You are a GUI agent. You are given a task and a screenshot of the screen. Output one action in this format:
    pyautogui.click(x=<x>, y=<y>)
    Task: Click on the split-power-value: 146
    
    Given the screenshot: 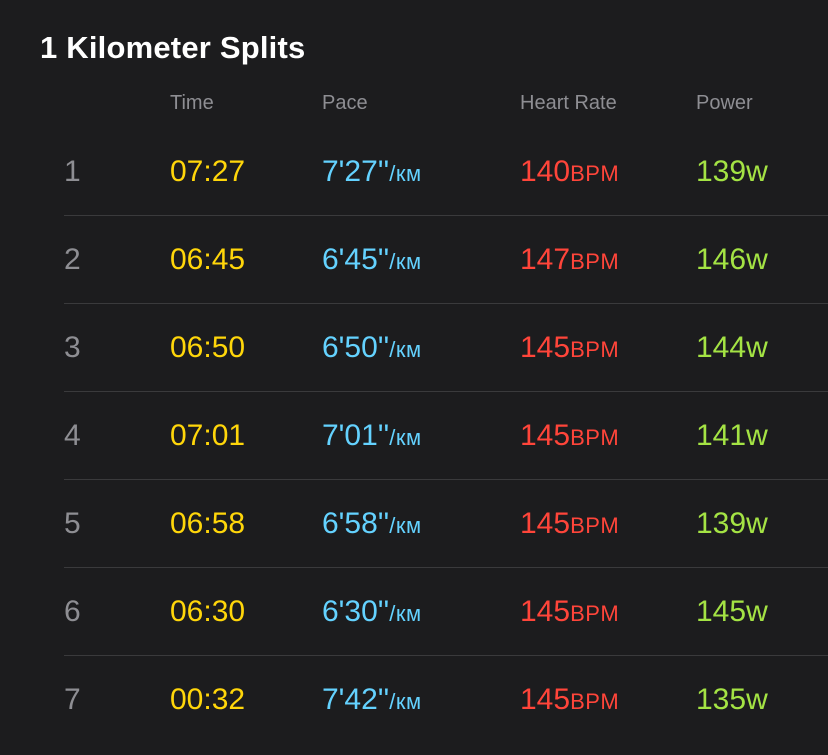 What is the action you would take?
    pyautogui.click(x=721, y=259)
    